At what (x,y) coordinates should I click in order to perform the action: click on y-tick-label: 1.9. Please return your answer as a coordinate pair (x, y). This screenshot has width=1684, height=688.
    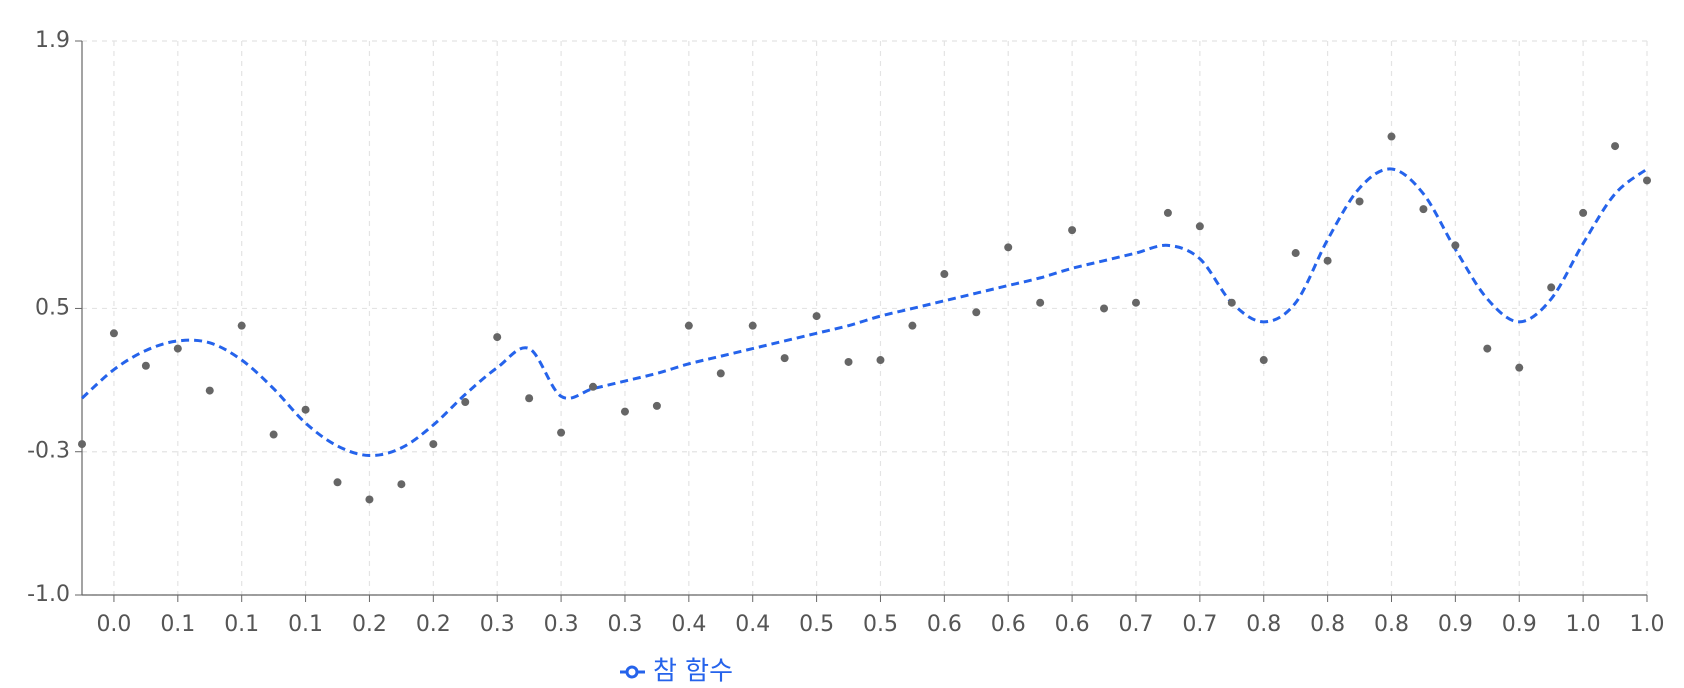
    Looking at the image, I should click on (52, 40).